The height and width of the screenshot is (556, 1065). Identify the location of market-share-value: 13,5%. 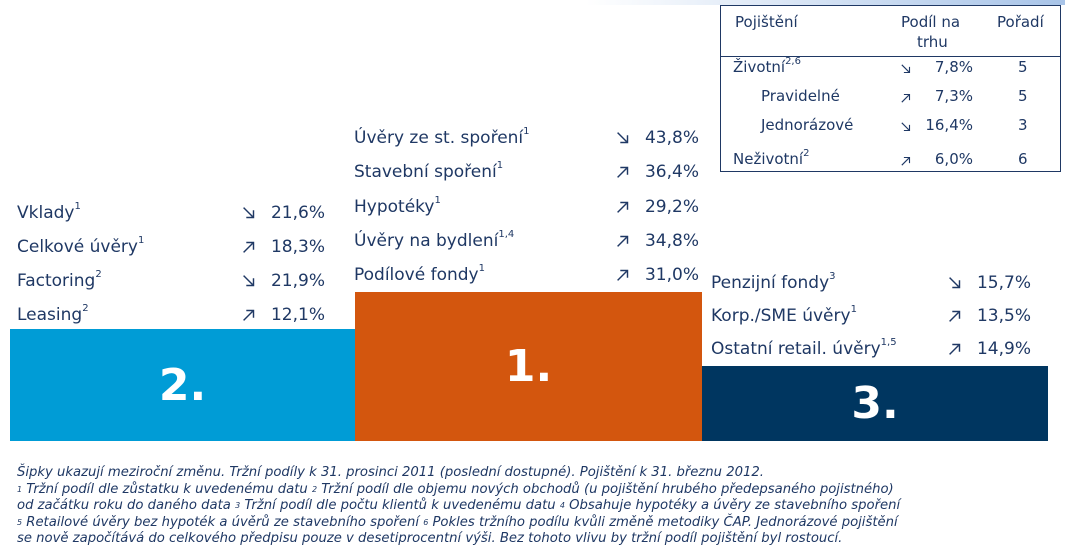
(1003, 316).